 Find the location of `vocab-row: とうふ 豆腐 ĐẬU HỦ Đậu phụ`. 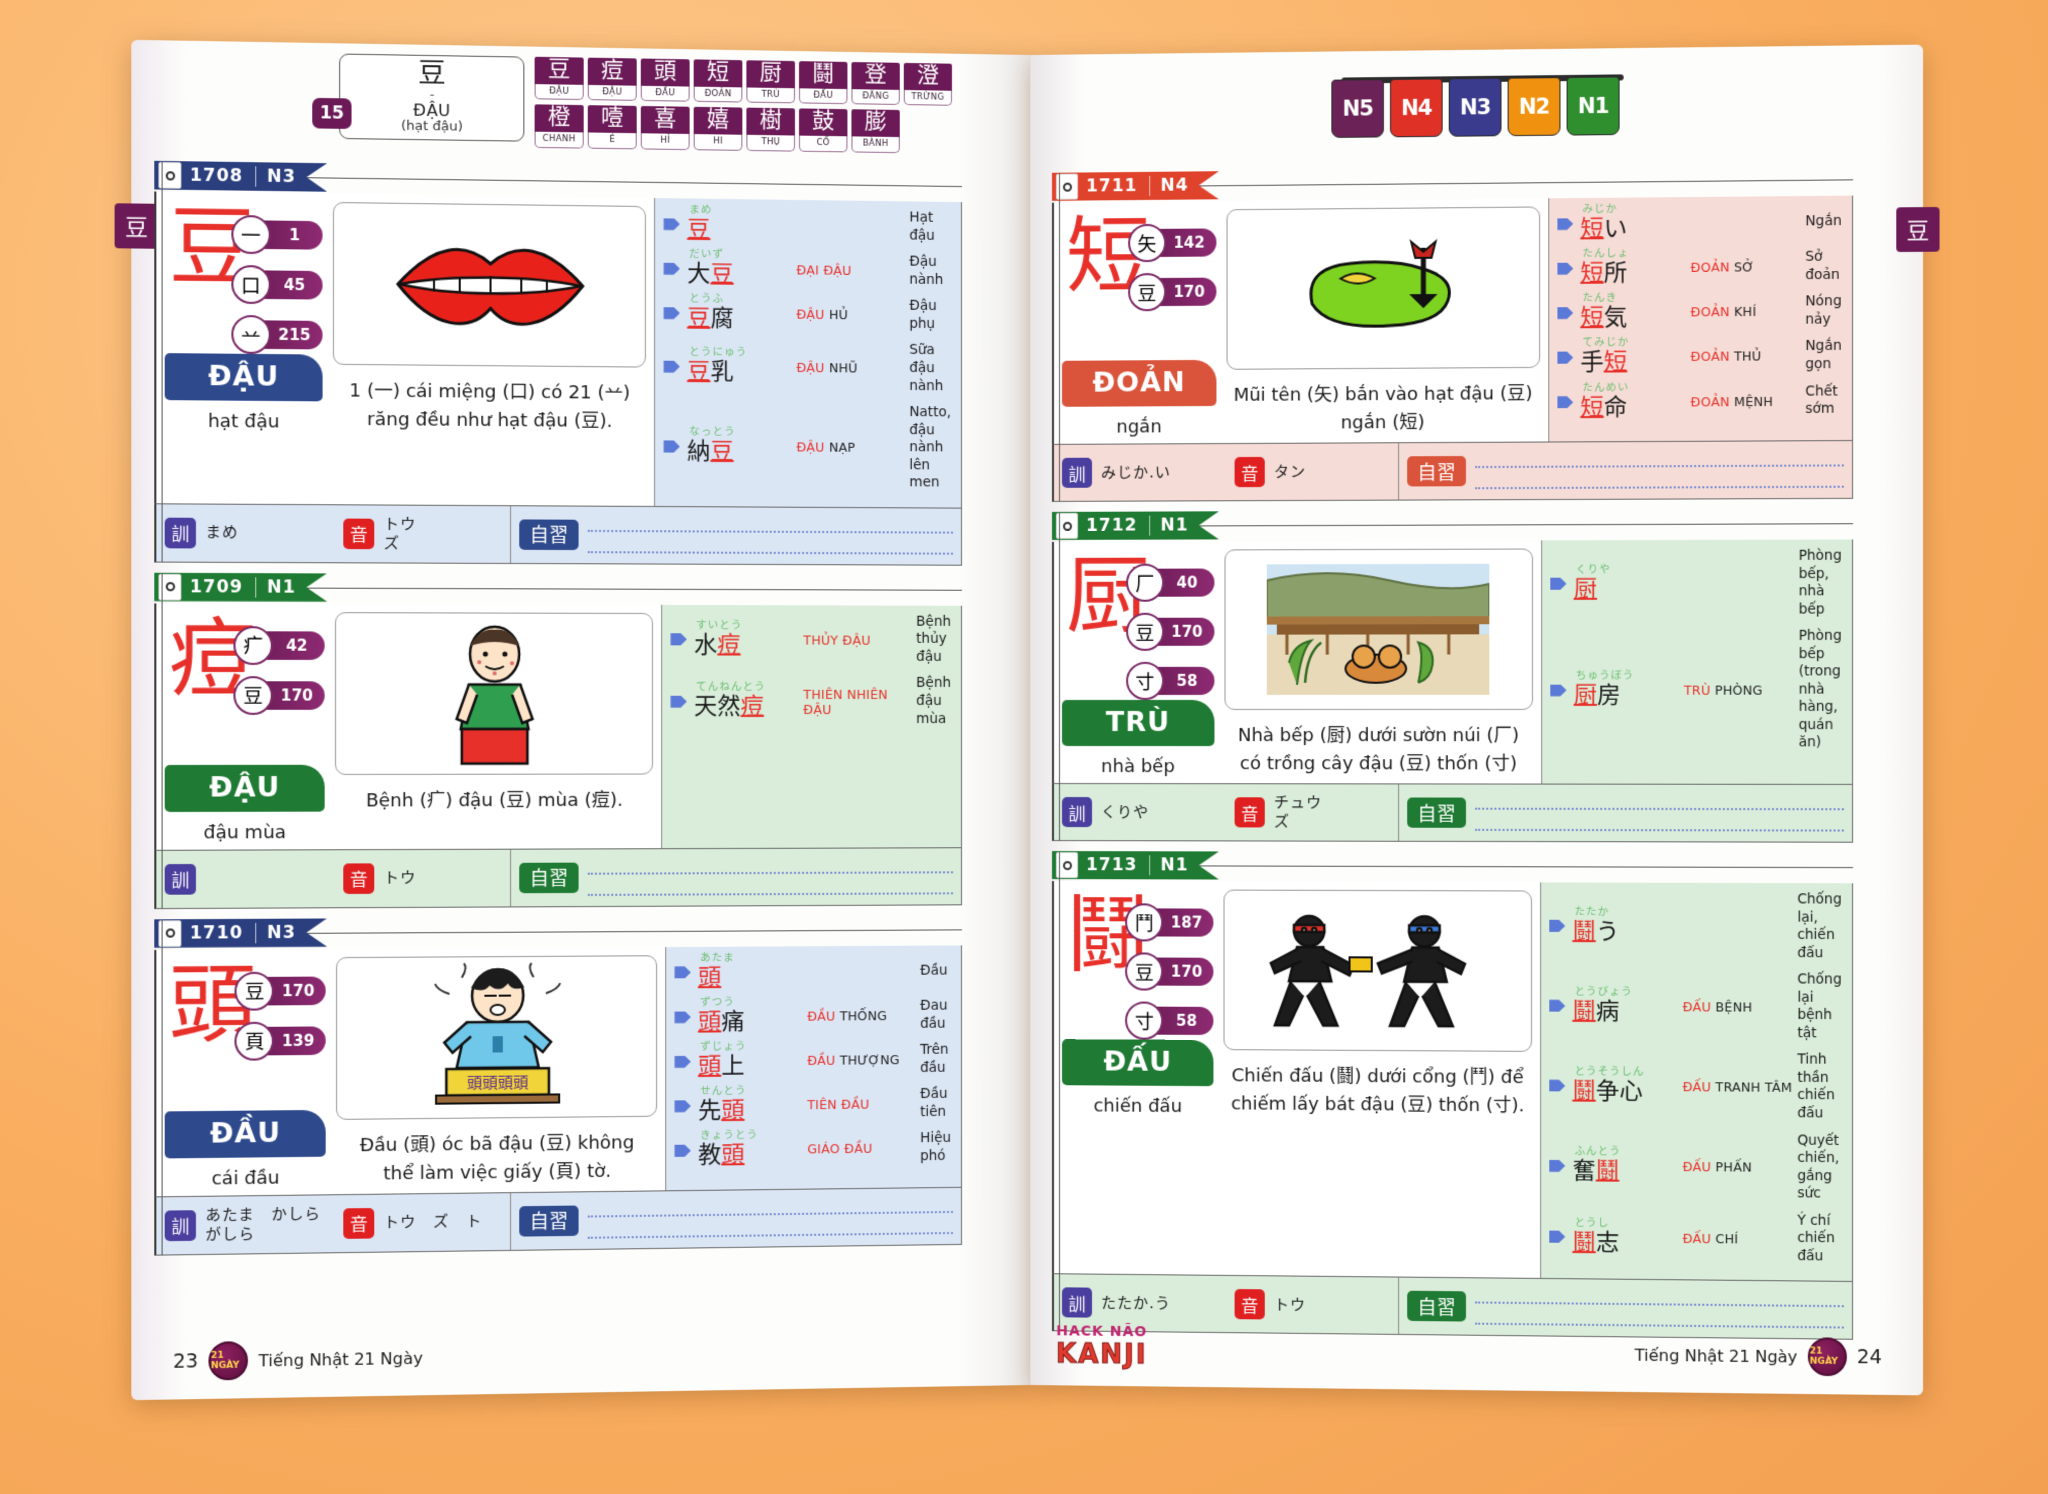

vocab-row: とうふ 豆腐 ĐẬU HỦ Đậu phụ is located at coordinates (807, 313).